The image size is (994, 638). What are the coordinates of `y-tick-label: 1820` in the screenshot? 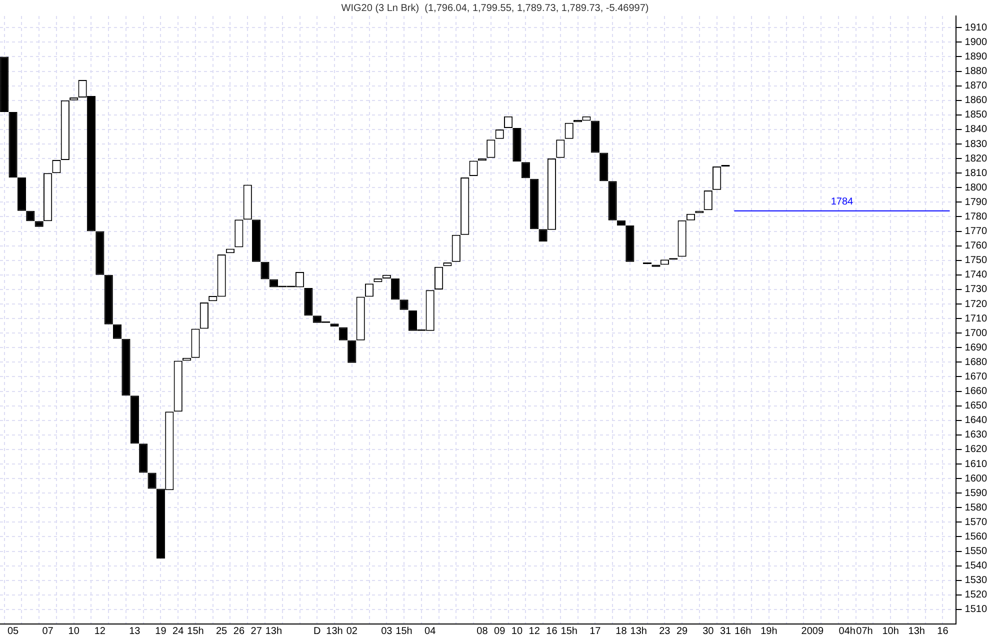 It's located at (976, 158).